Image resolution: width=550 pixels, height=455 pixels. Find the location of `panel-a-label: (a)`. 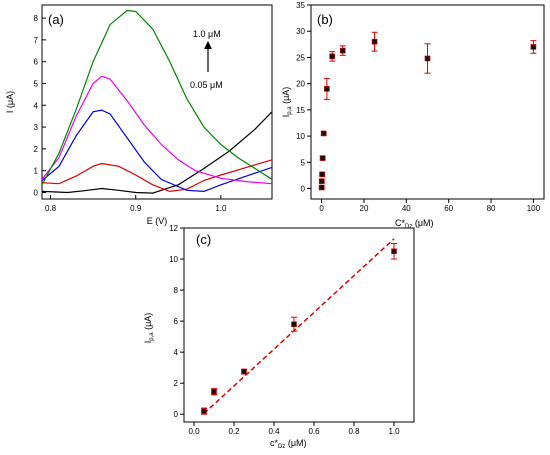

panel-a-label: (a) is located at coordinates (56, 19).